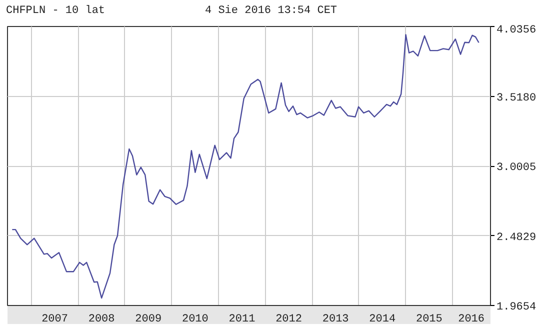 This screenshot has width=540, height=326. I want to click on x-tick-label: 2010, so click(195, 320).